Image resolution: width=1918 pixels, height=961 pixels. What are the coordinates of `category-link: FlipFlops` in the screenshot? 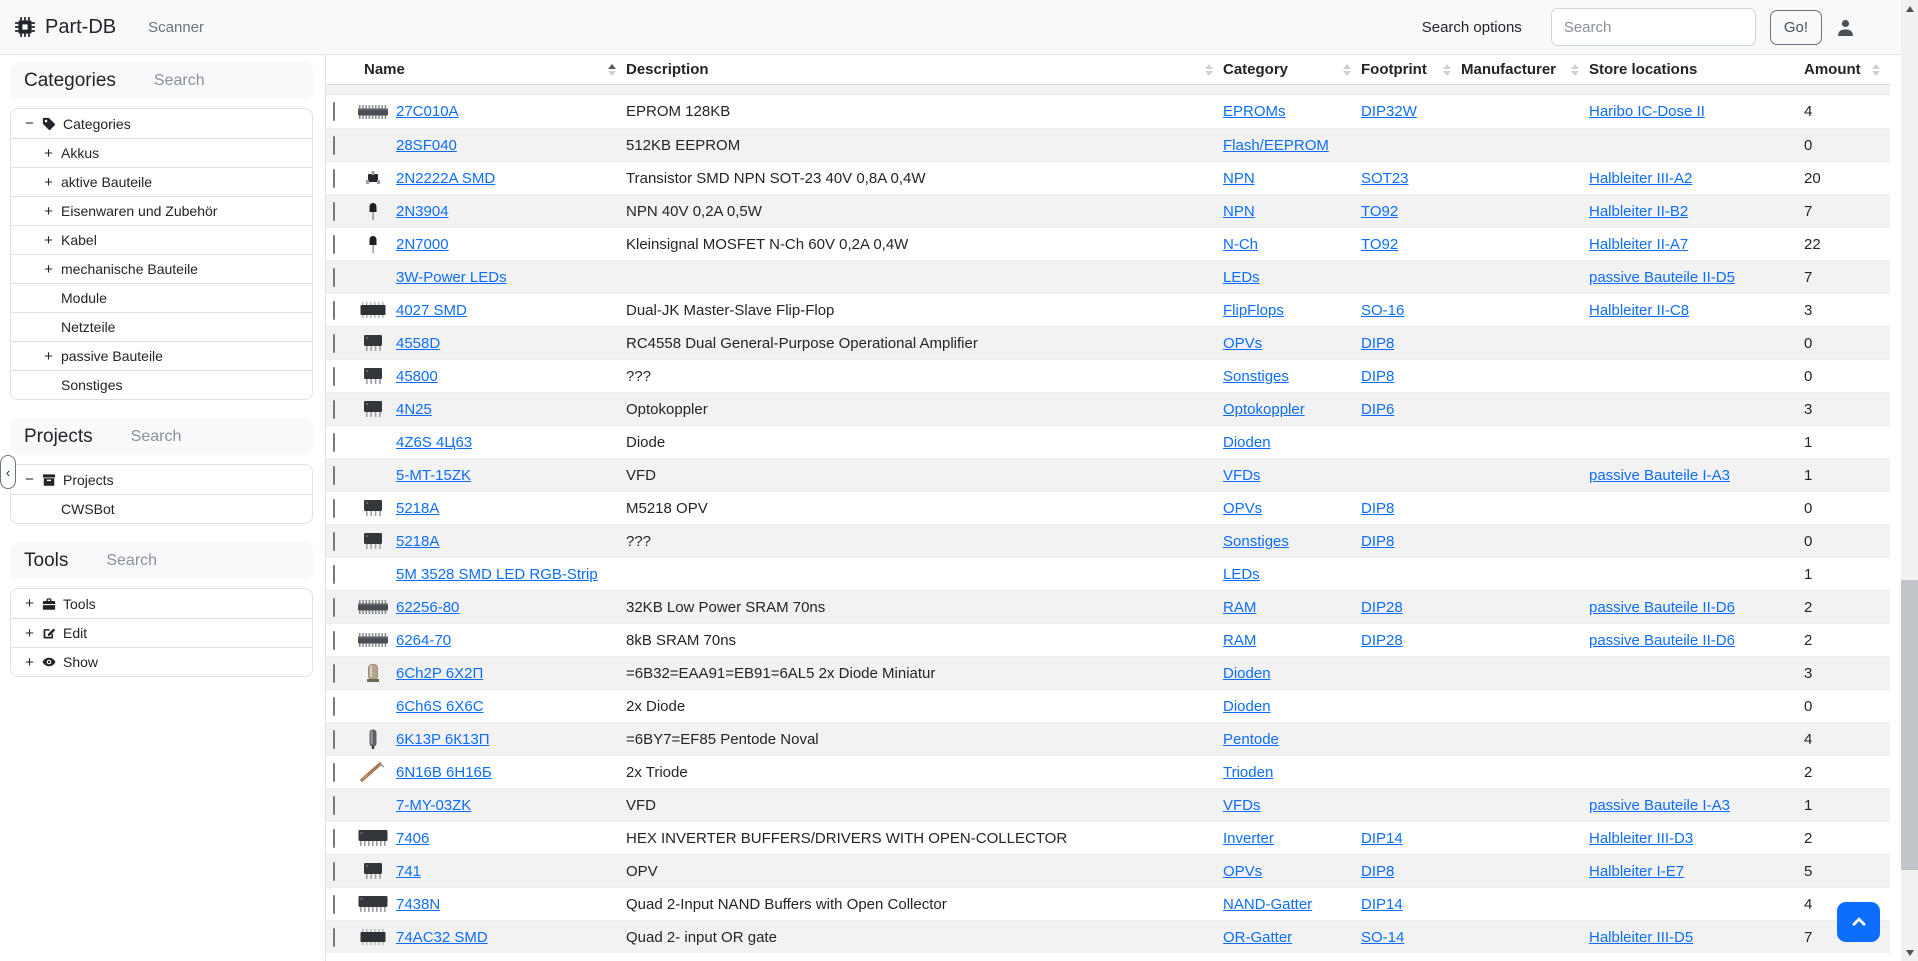 It's located at (1253, 310).